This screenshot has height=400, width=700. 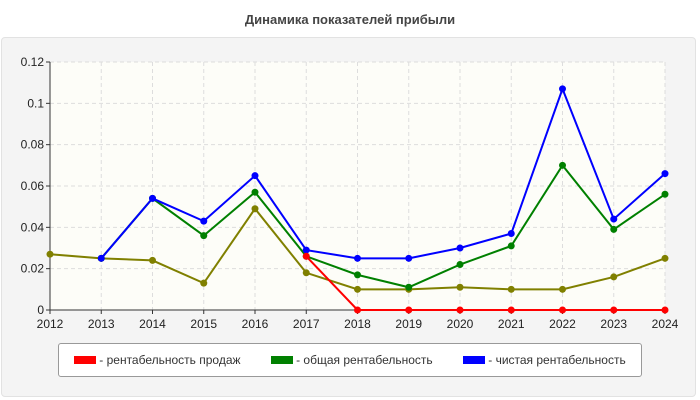 What do you see at coordinates (357, 324) in the screenshot?
I see `x-tick-label: 2018` at bounding box center [357, 324].